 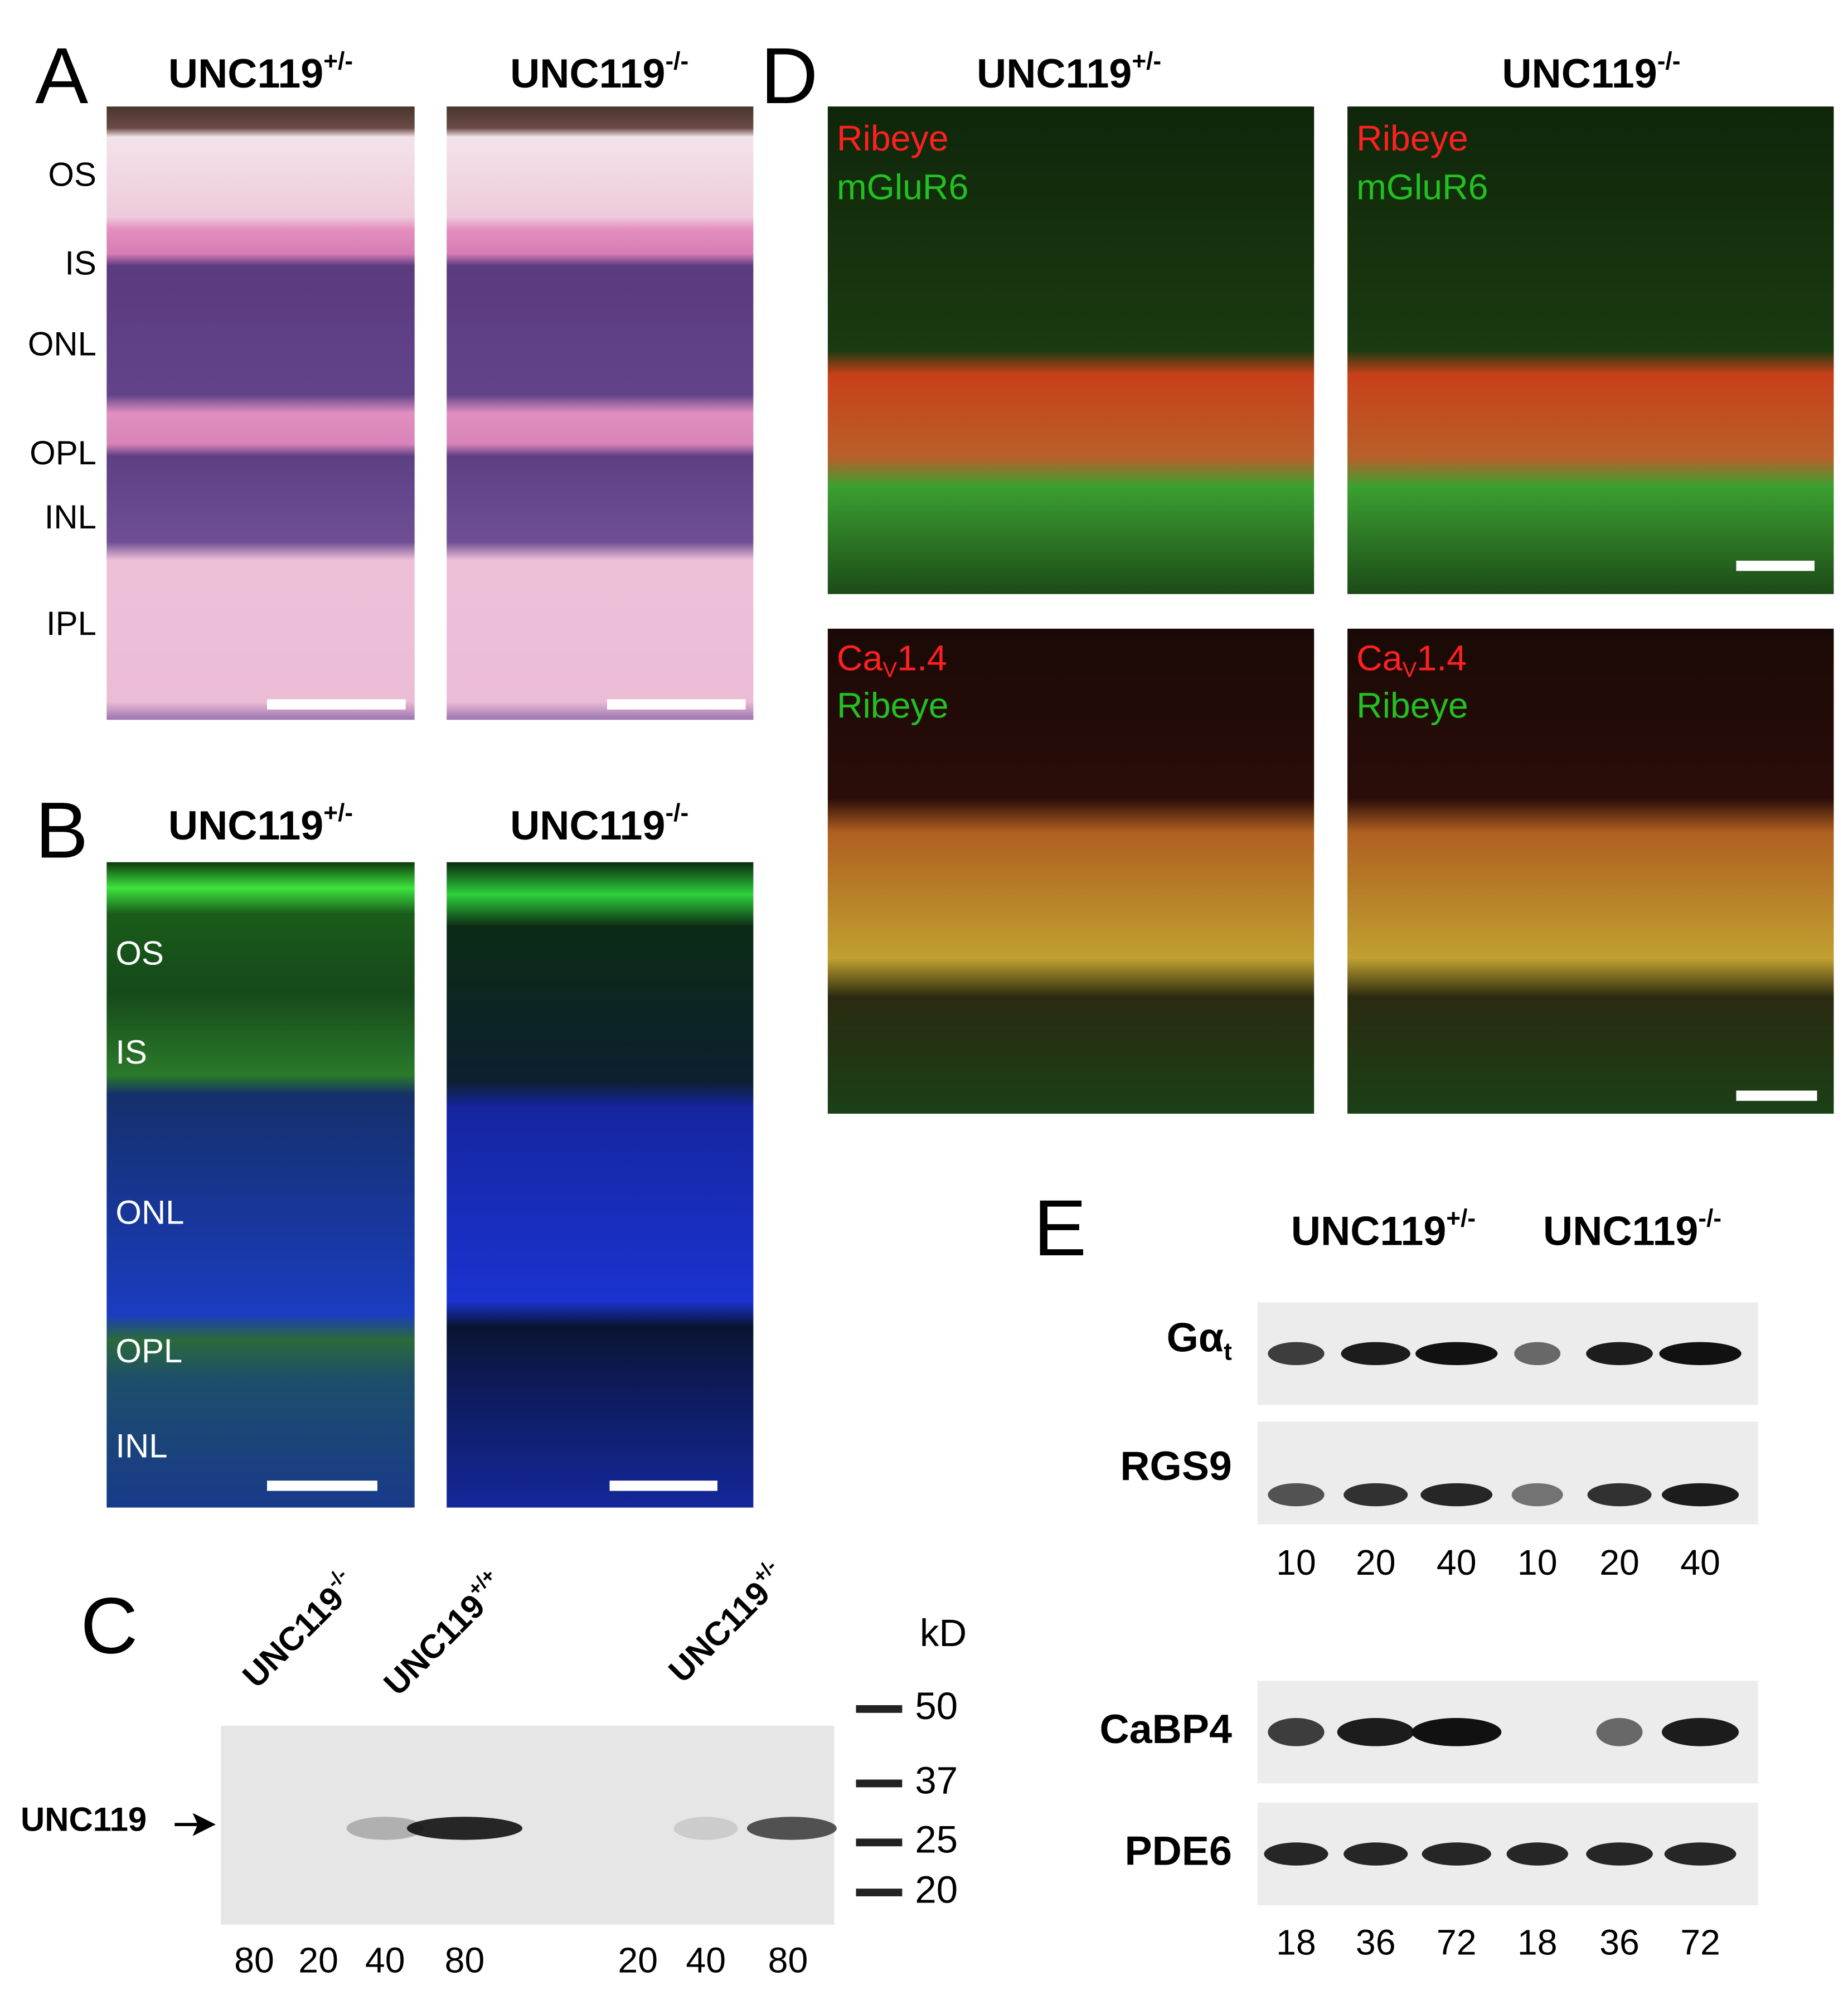 What do you see at coordinates (1228, 1352) in the screenshot?
I see `row-label-sub: t` at bounding box center [1228, 1352].